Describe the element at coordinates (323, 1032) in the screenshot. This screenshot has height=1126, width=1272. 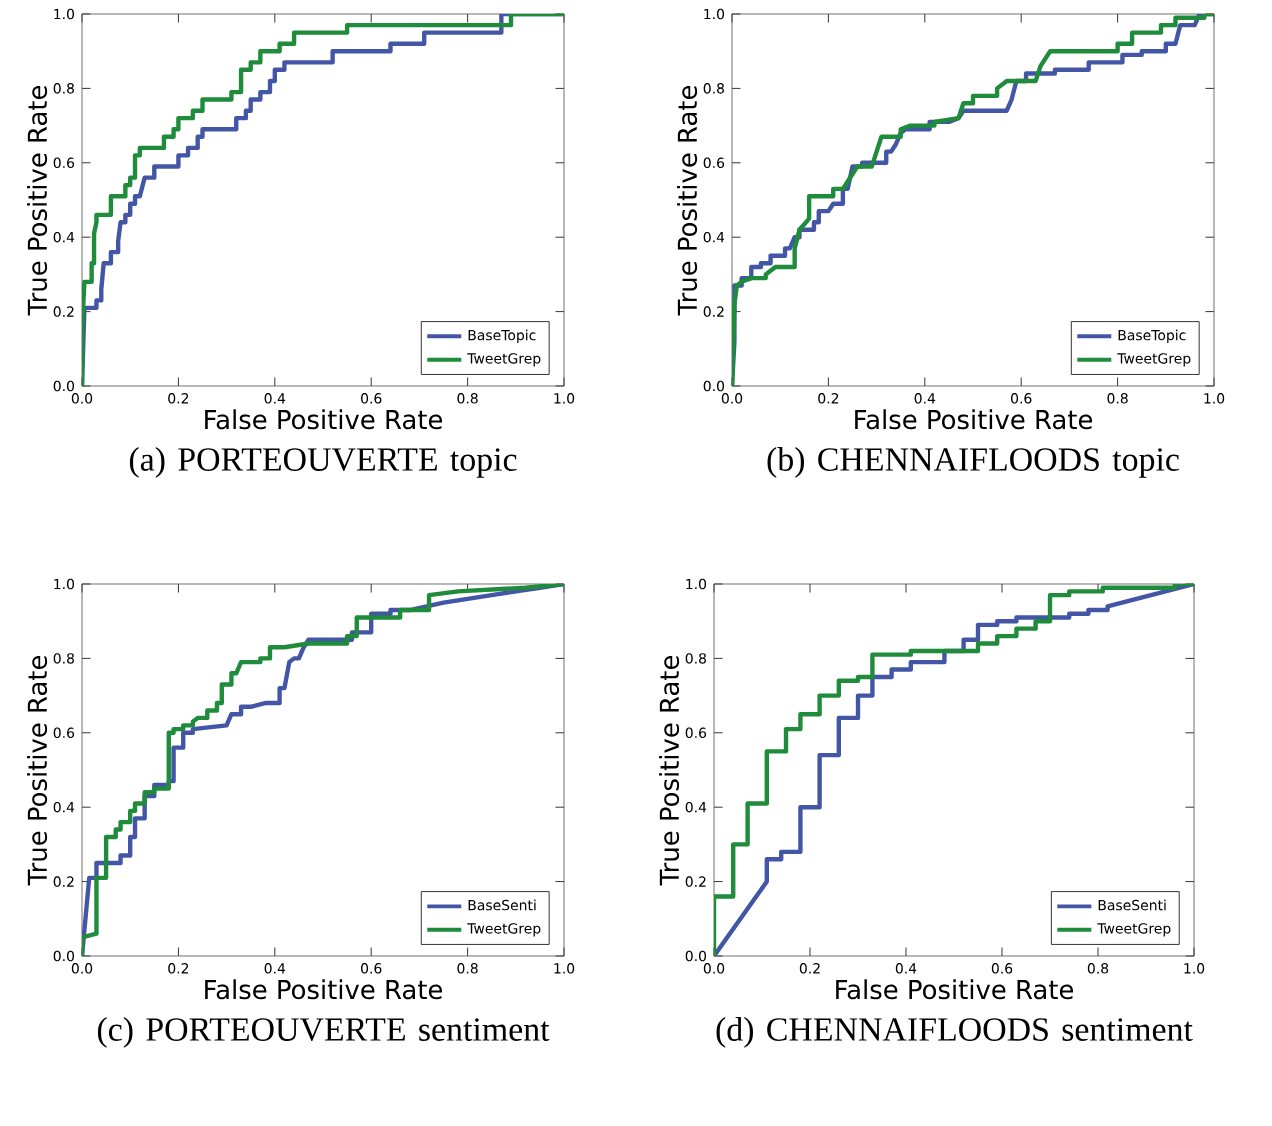
I see `text: (c) PORTEOUVERTE sentiment` at that location.